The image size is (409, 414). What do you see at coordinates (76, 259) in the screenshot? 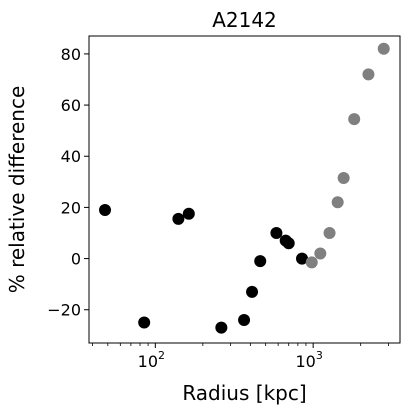
I see `y-tick-label: 0` at bounding box center [76, 259].